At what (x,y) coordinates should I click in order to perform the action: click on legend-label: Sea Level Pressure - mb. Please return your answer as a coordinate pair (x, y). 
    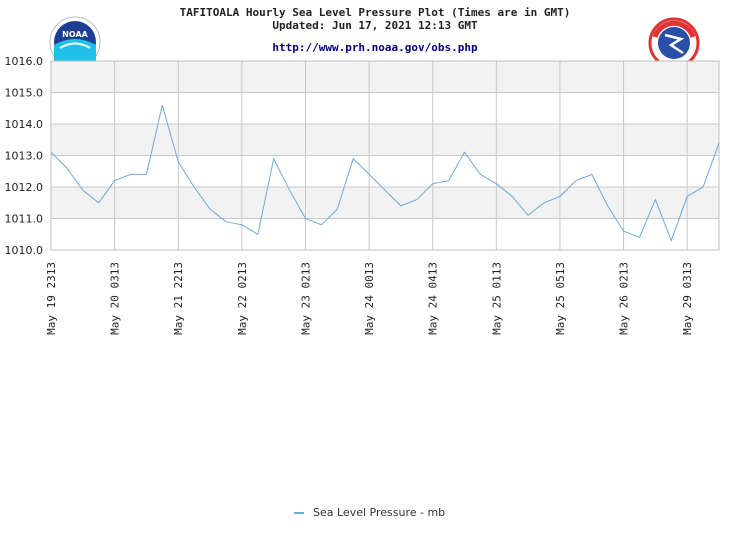
    Looking at the image, I should click on (379, 512).